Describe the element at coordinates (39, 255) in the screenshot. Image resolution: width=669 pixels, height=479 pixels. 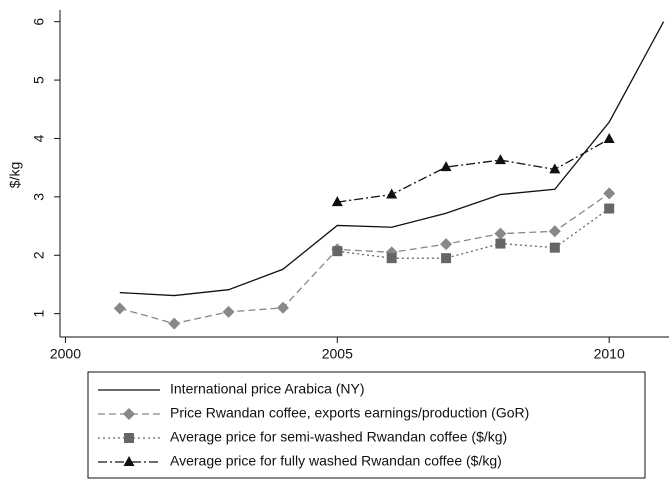
I see `y-tick-label: 2` at that location.